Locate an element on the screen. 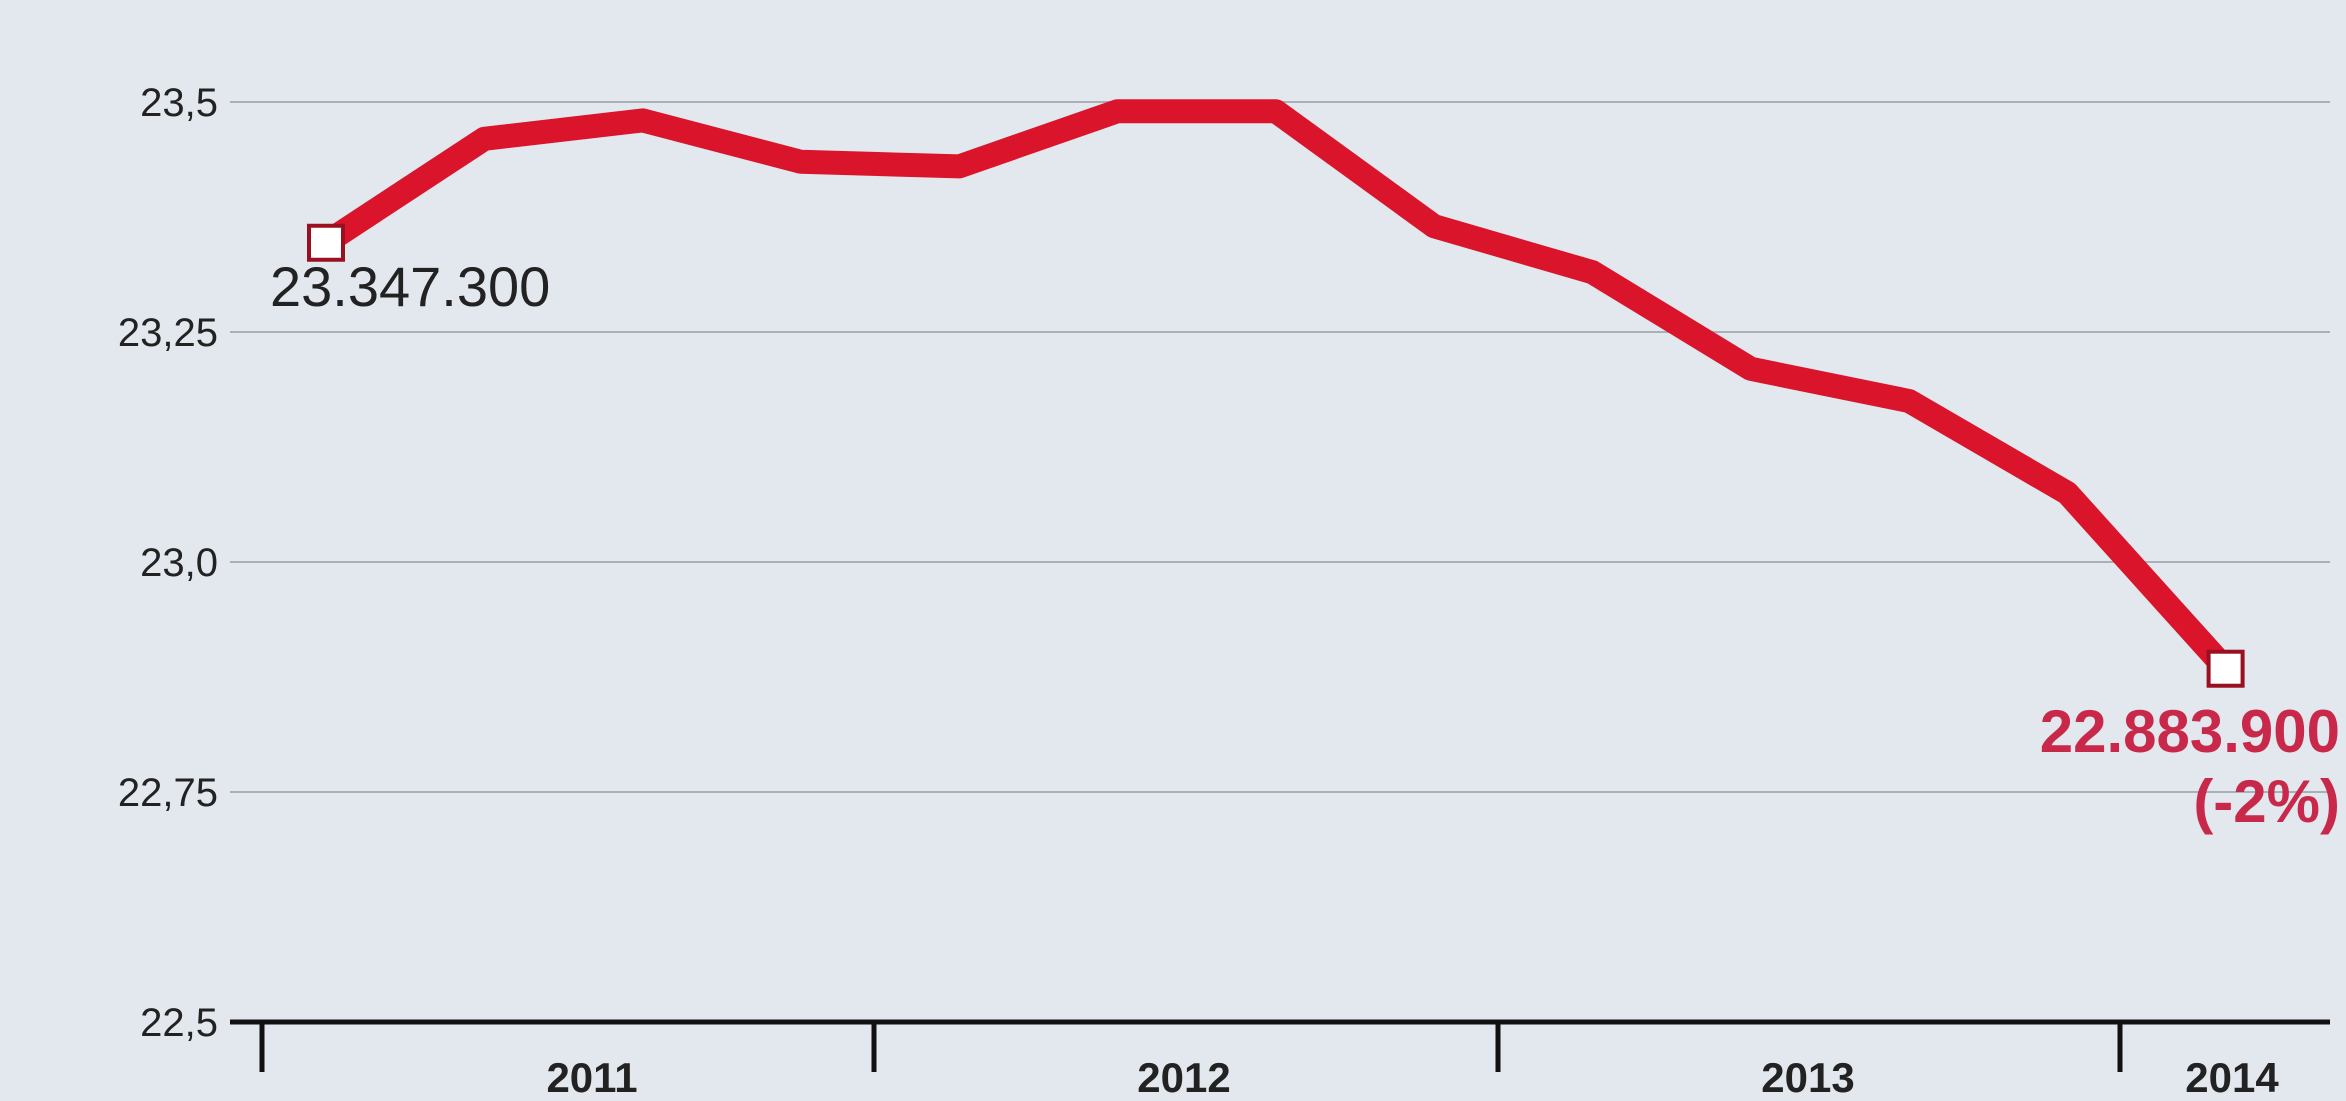 Image resolution: width=2346 pixels, height=1101 pixels. end-change-label: (-2%) is located at coordinates (2266, 801).